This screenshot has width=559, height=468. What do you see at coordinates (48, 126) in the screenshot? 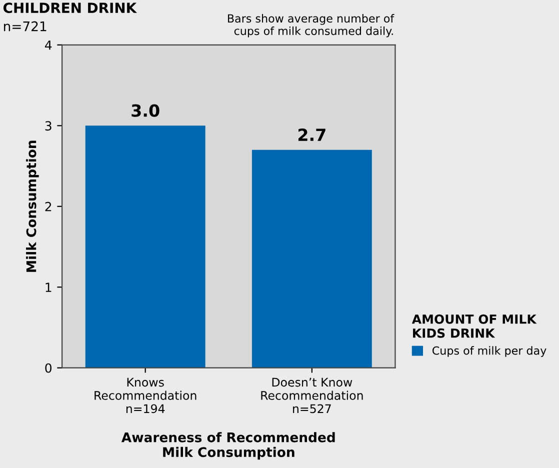
I see `y-tick-label: 3` at bounding box center [48, 126].